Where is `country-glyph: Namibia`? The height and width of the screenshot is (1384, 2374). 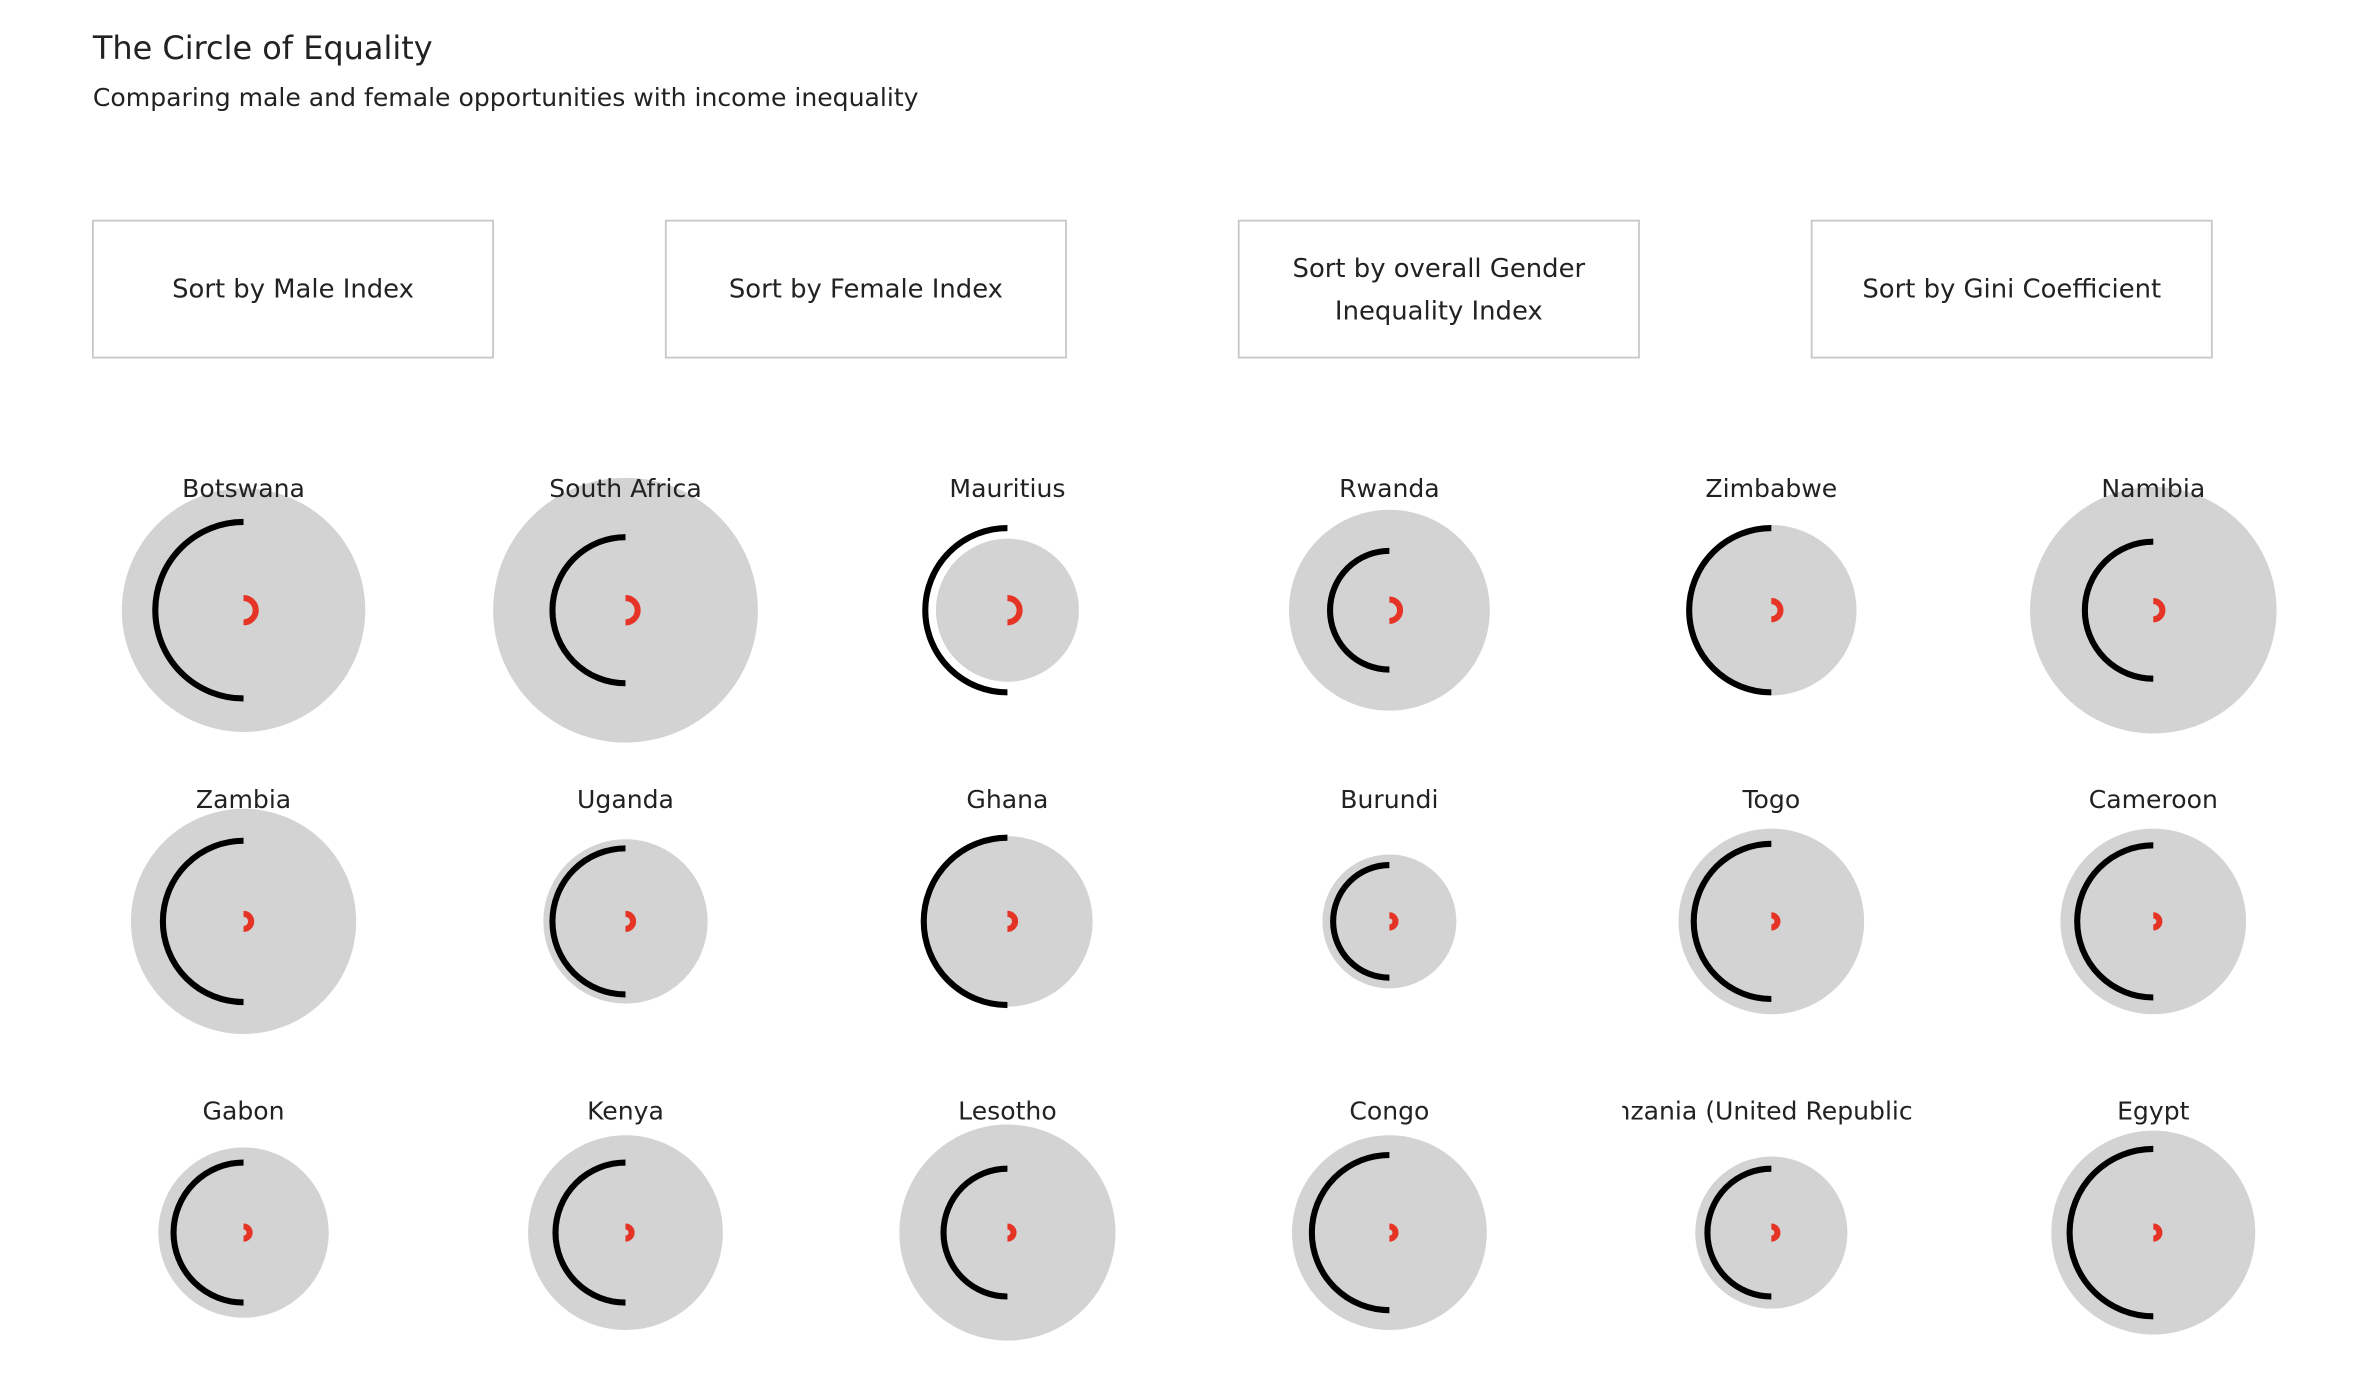
country-glyph: Namibia is located at coordinates (2153, 604).